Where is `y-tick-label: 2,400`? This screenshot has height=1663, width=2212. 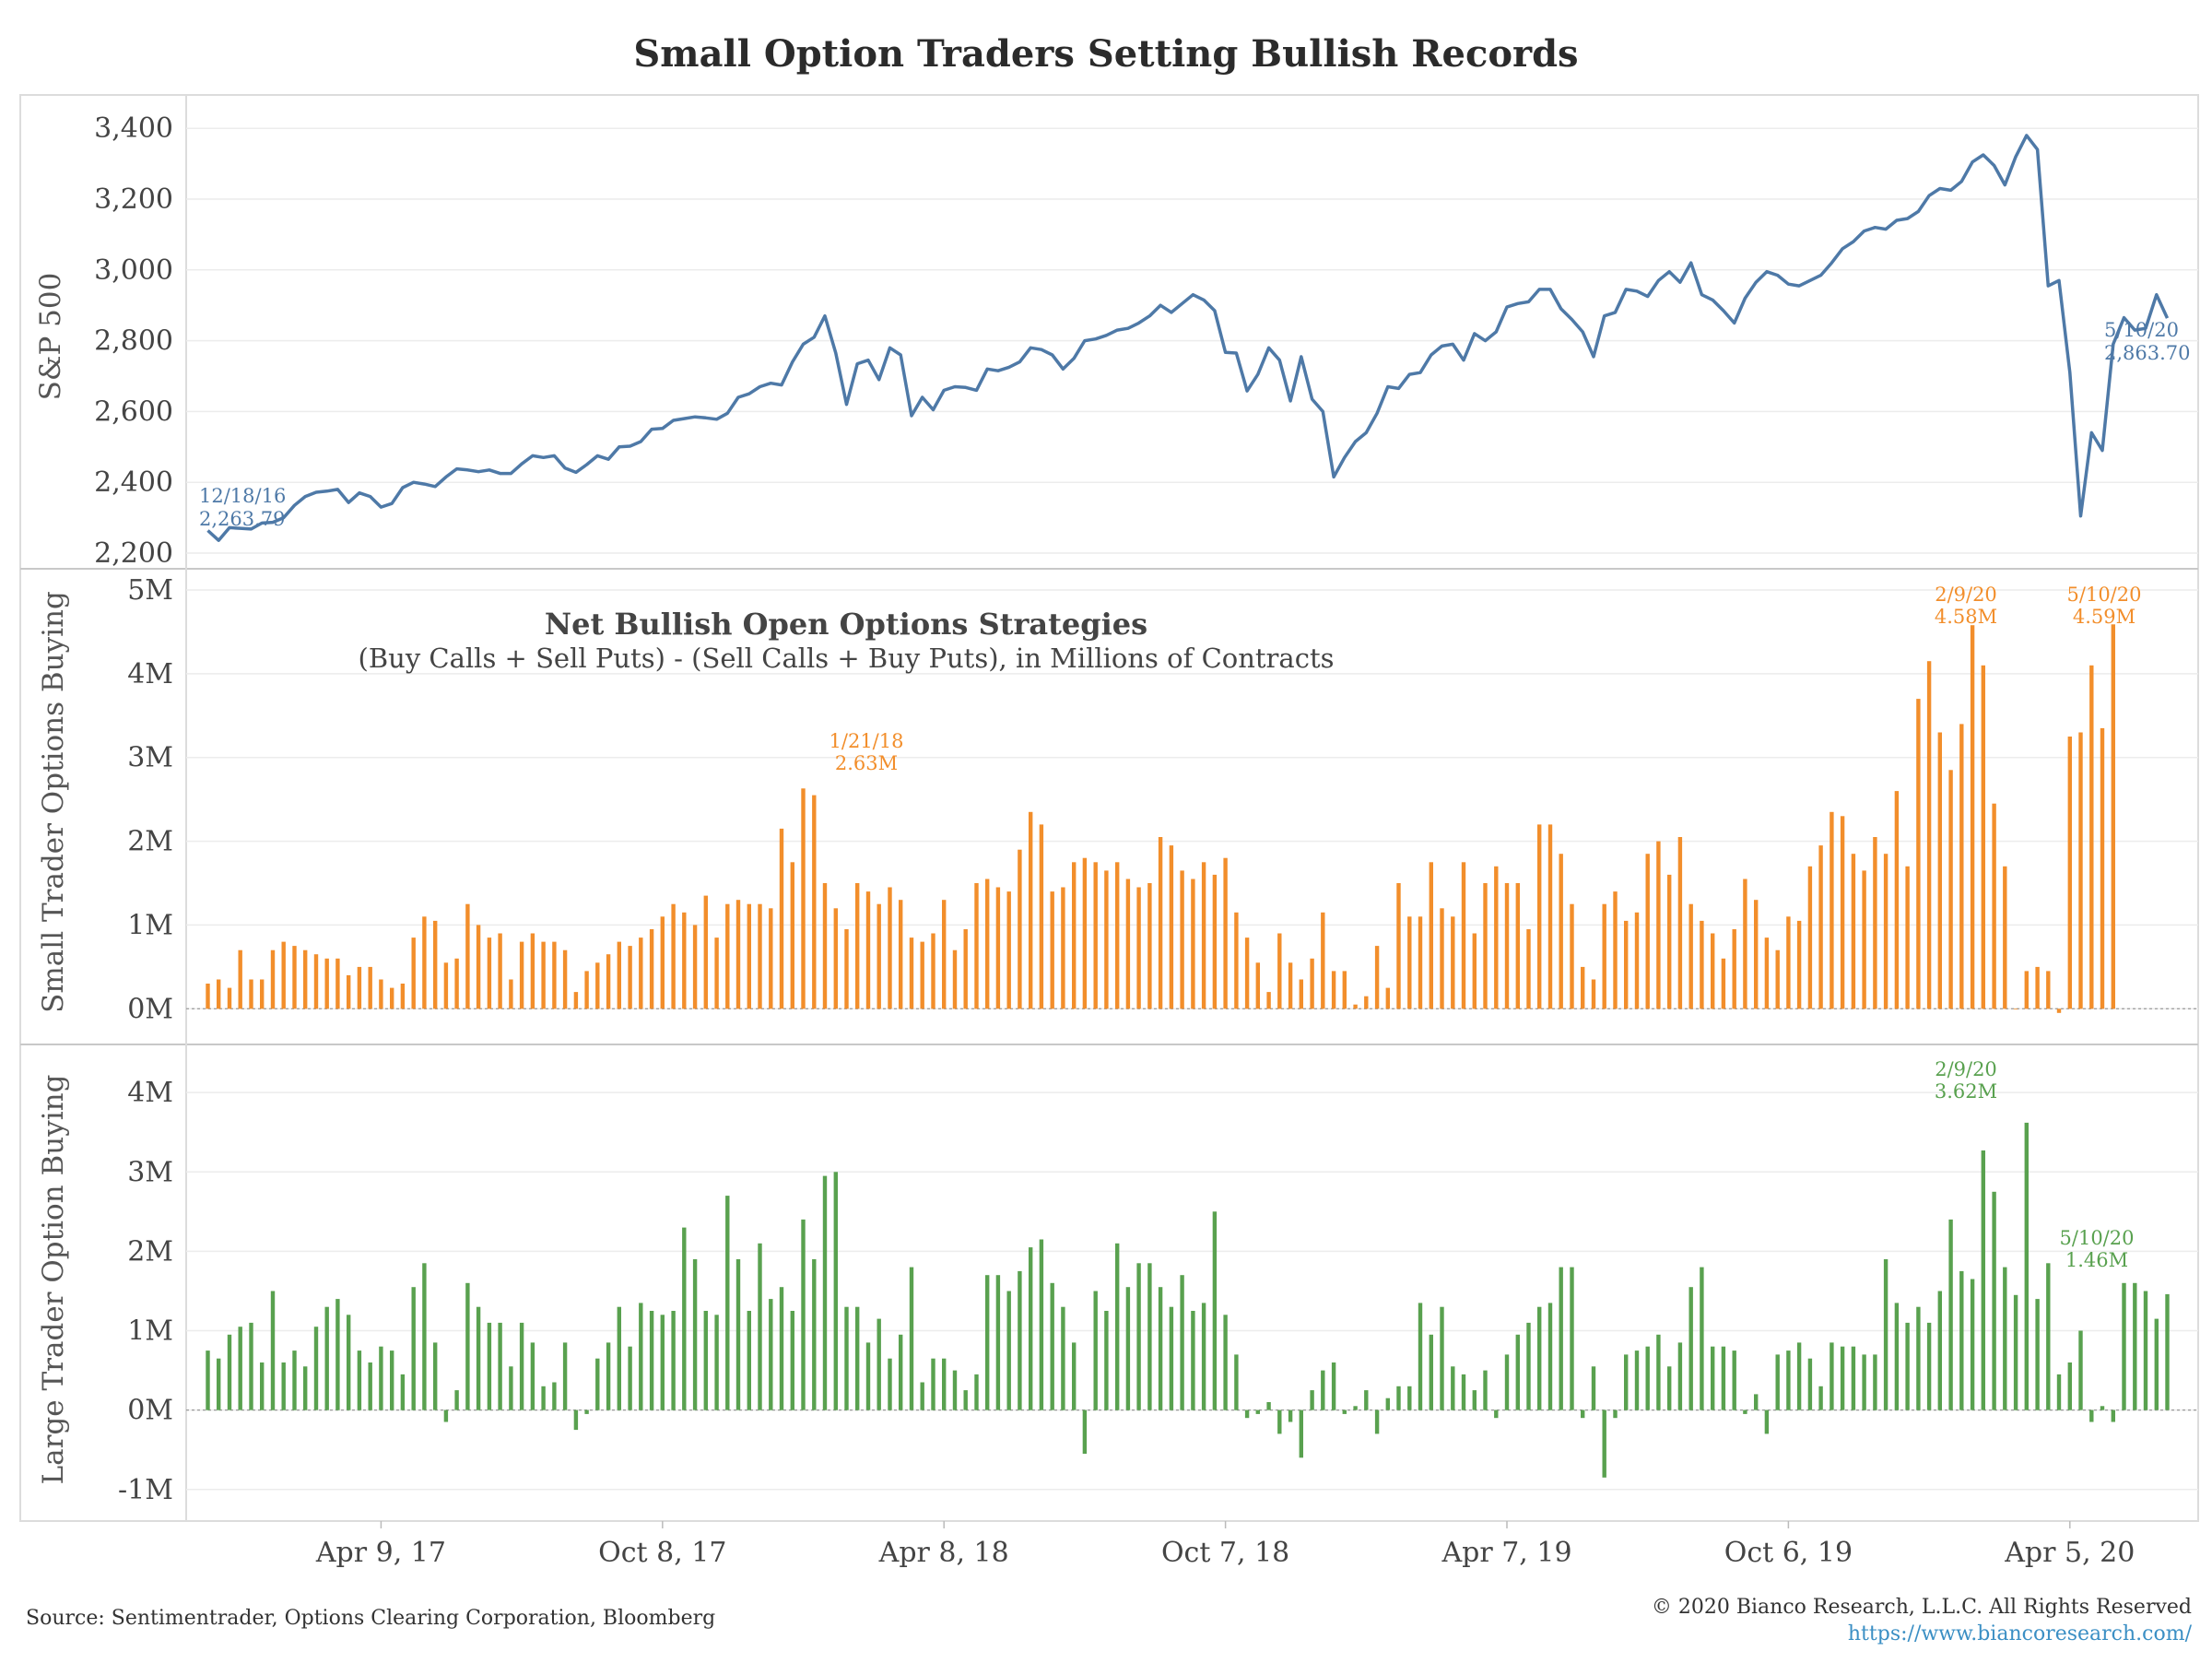 y-tick-label: 2,400 is located at coordinates (133, 482).